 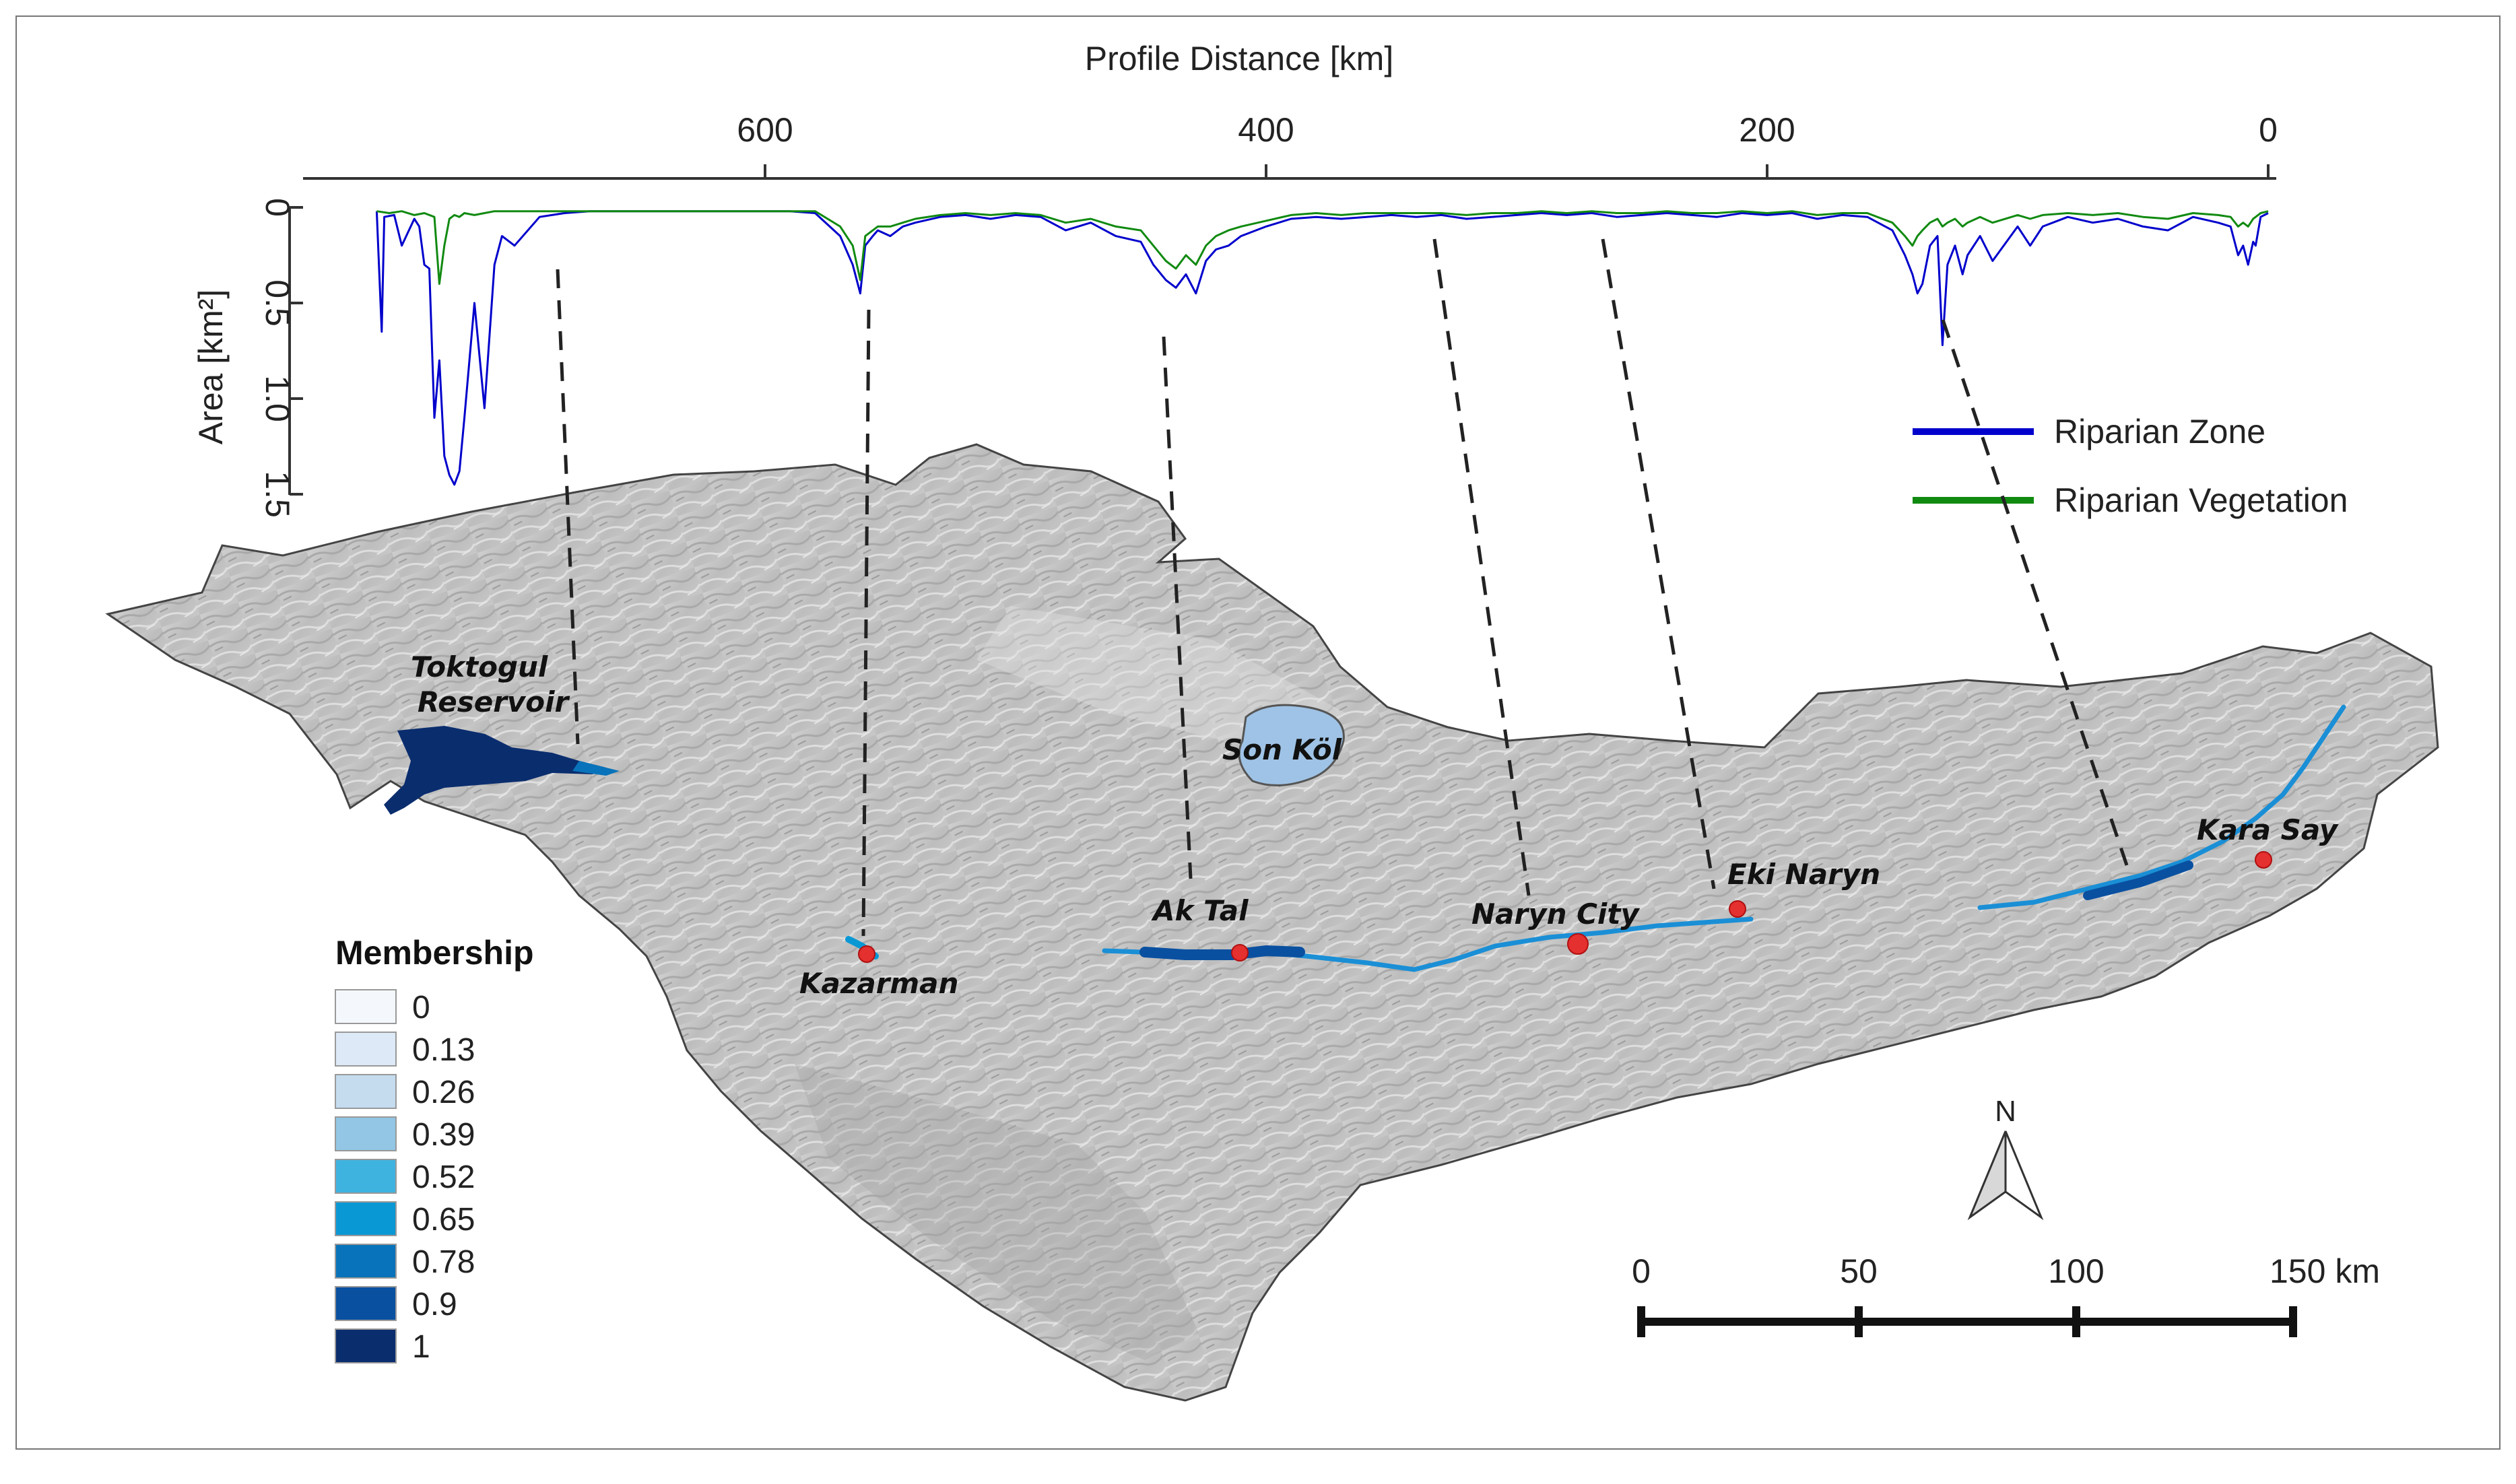 I want to click on profile-y-axis-title: Area [km²], so click(x=211, y=367).